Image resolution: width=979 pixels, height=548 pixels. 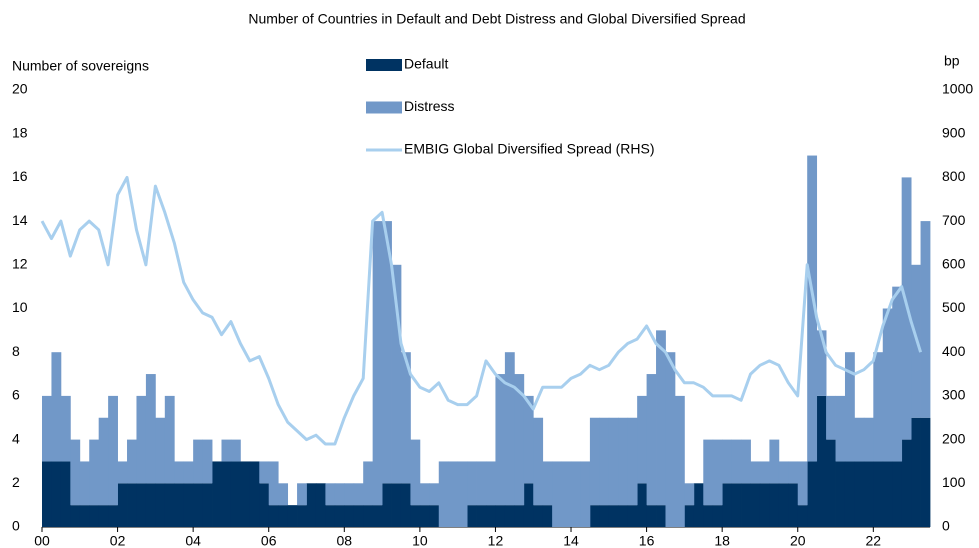 What do you see at coordinates (20, 176) in the screenshot?
I see `y-tick-label: 16` at bounding box center [20, 176].